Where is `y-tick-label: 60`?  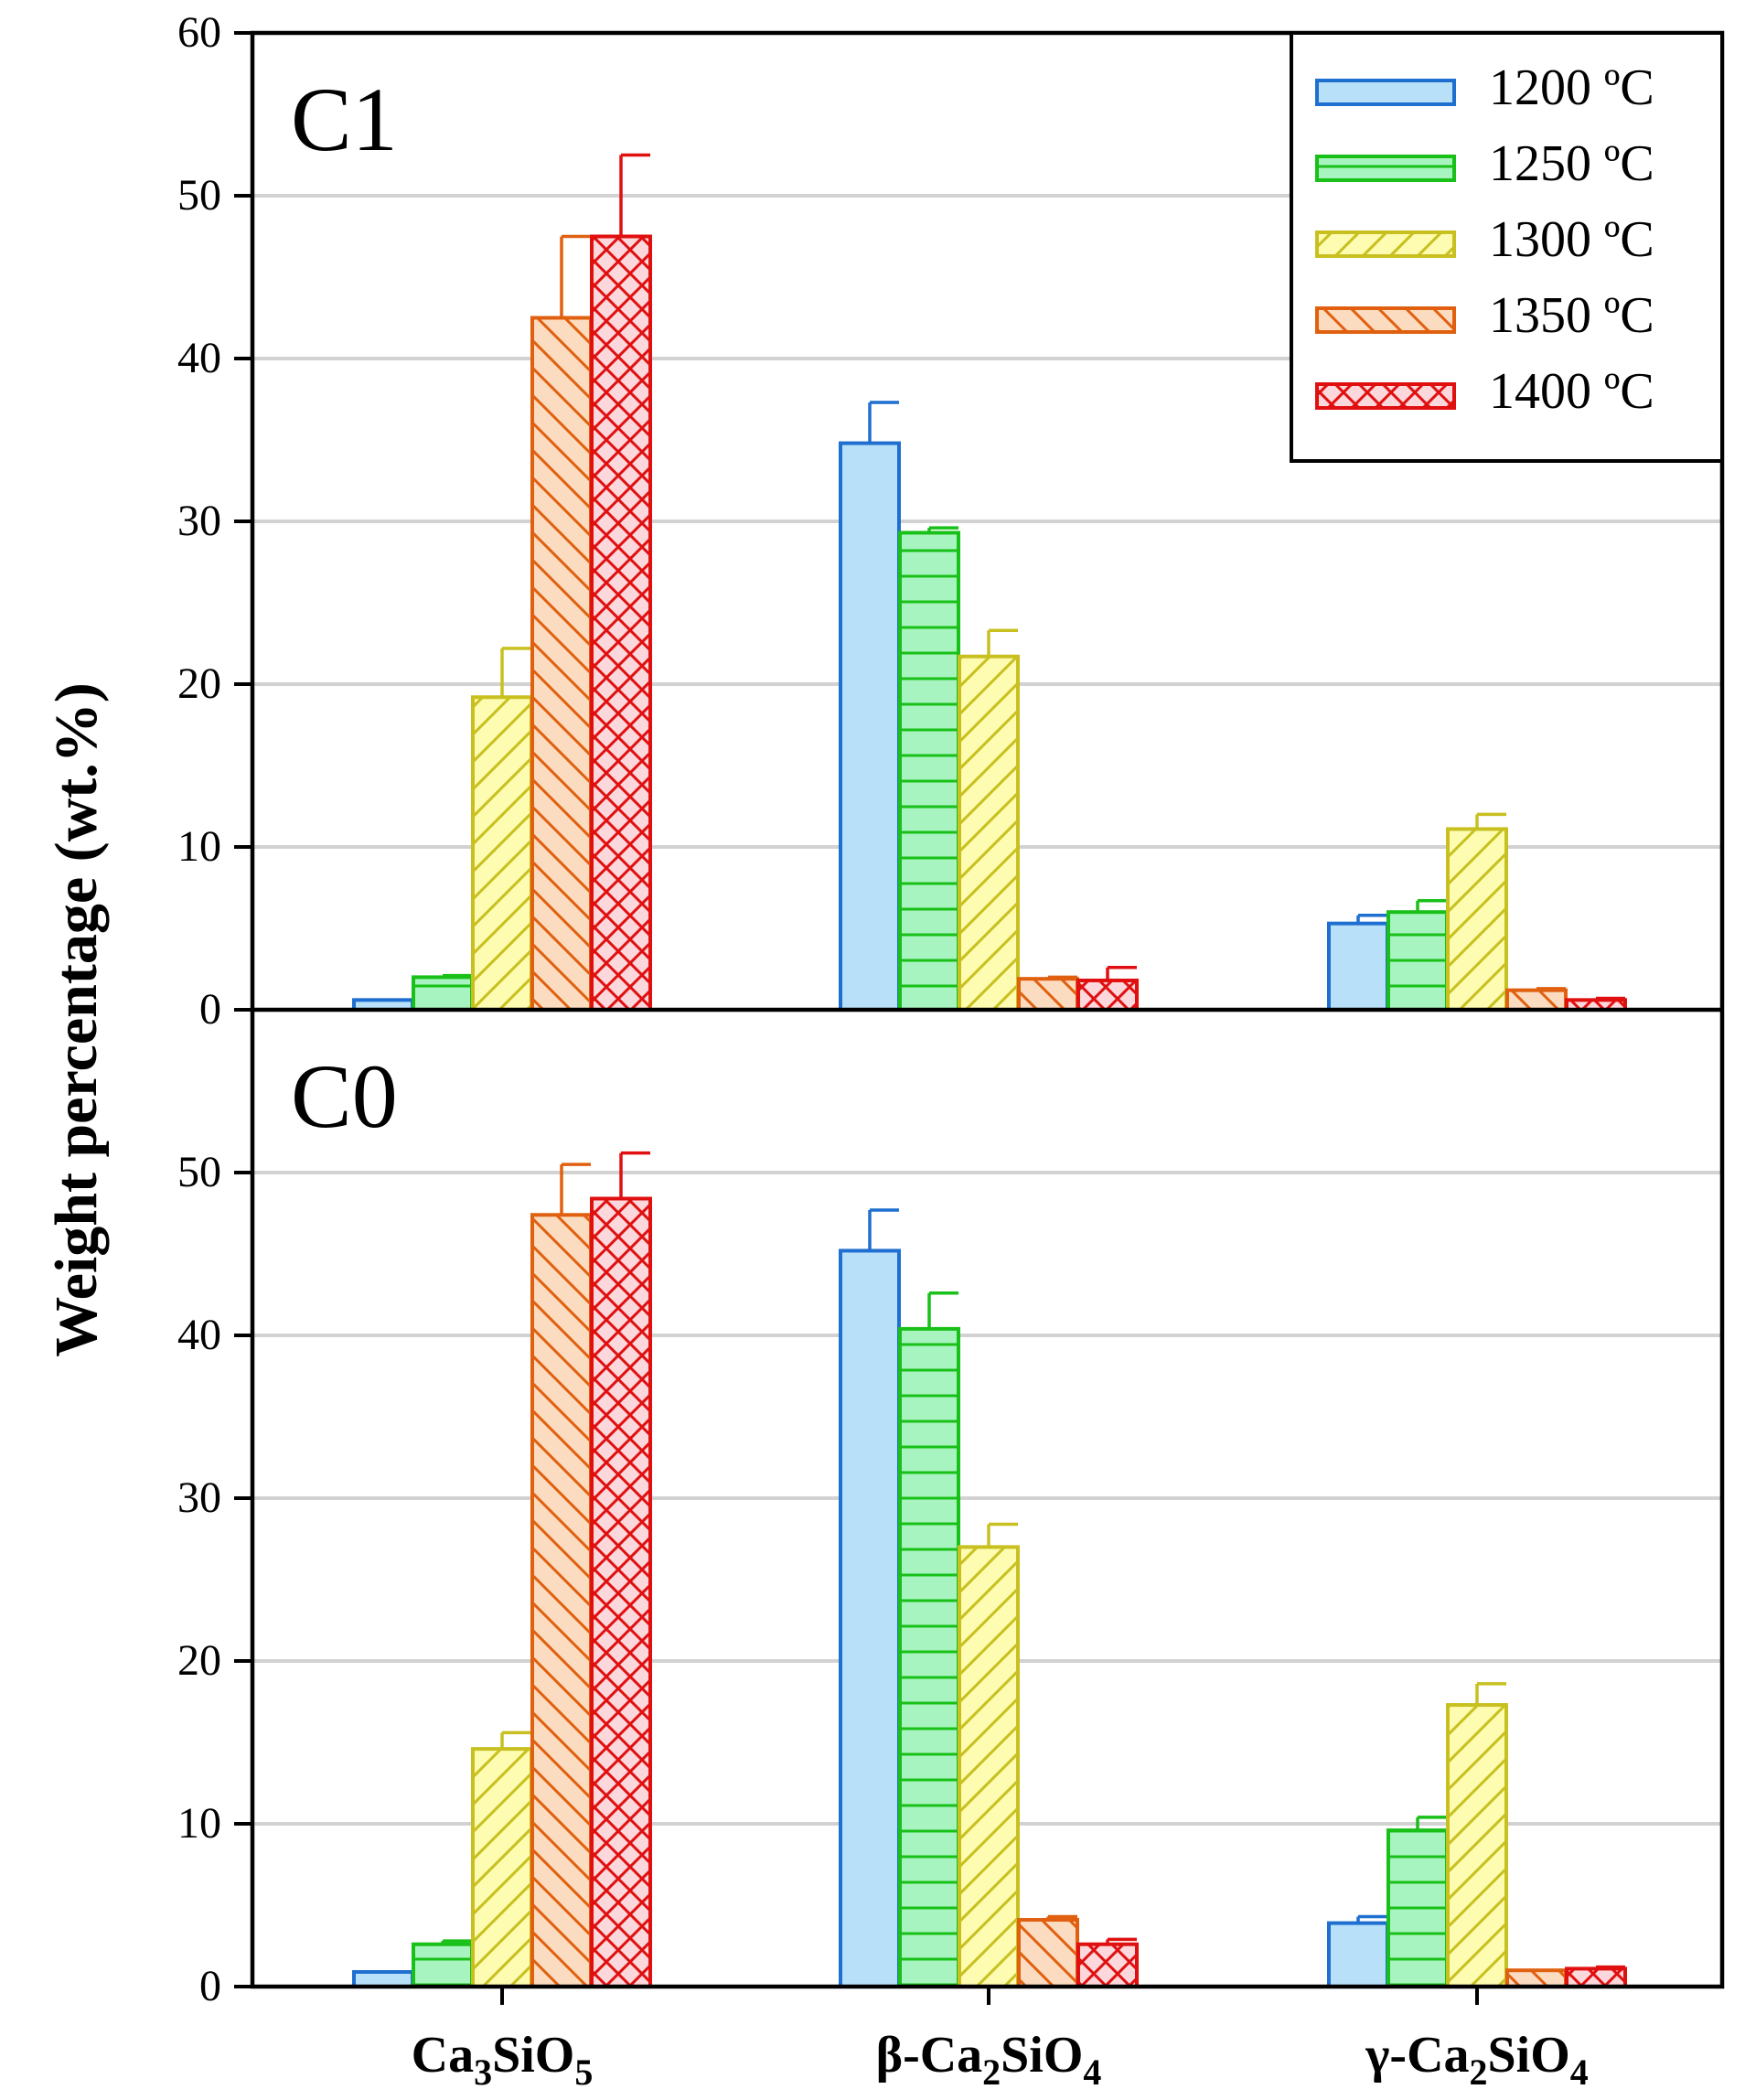
y-tick-label: 60 is located at coordinates (199, 32).